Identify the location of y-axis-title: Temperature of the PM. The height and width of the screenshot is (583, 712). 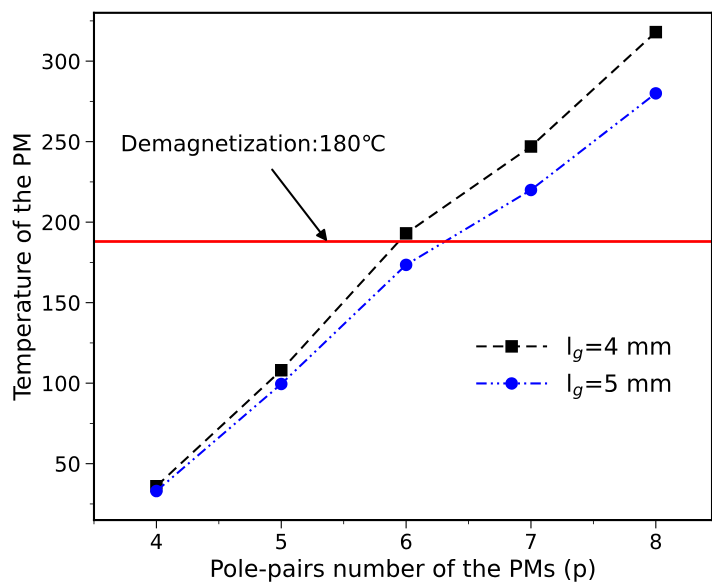
(24, 267).